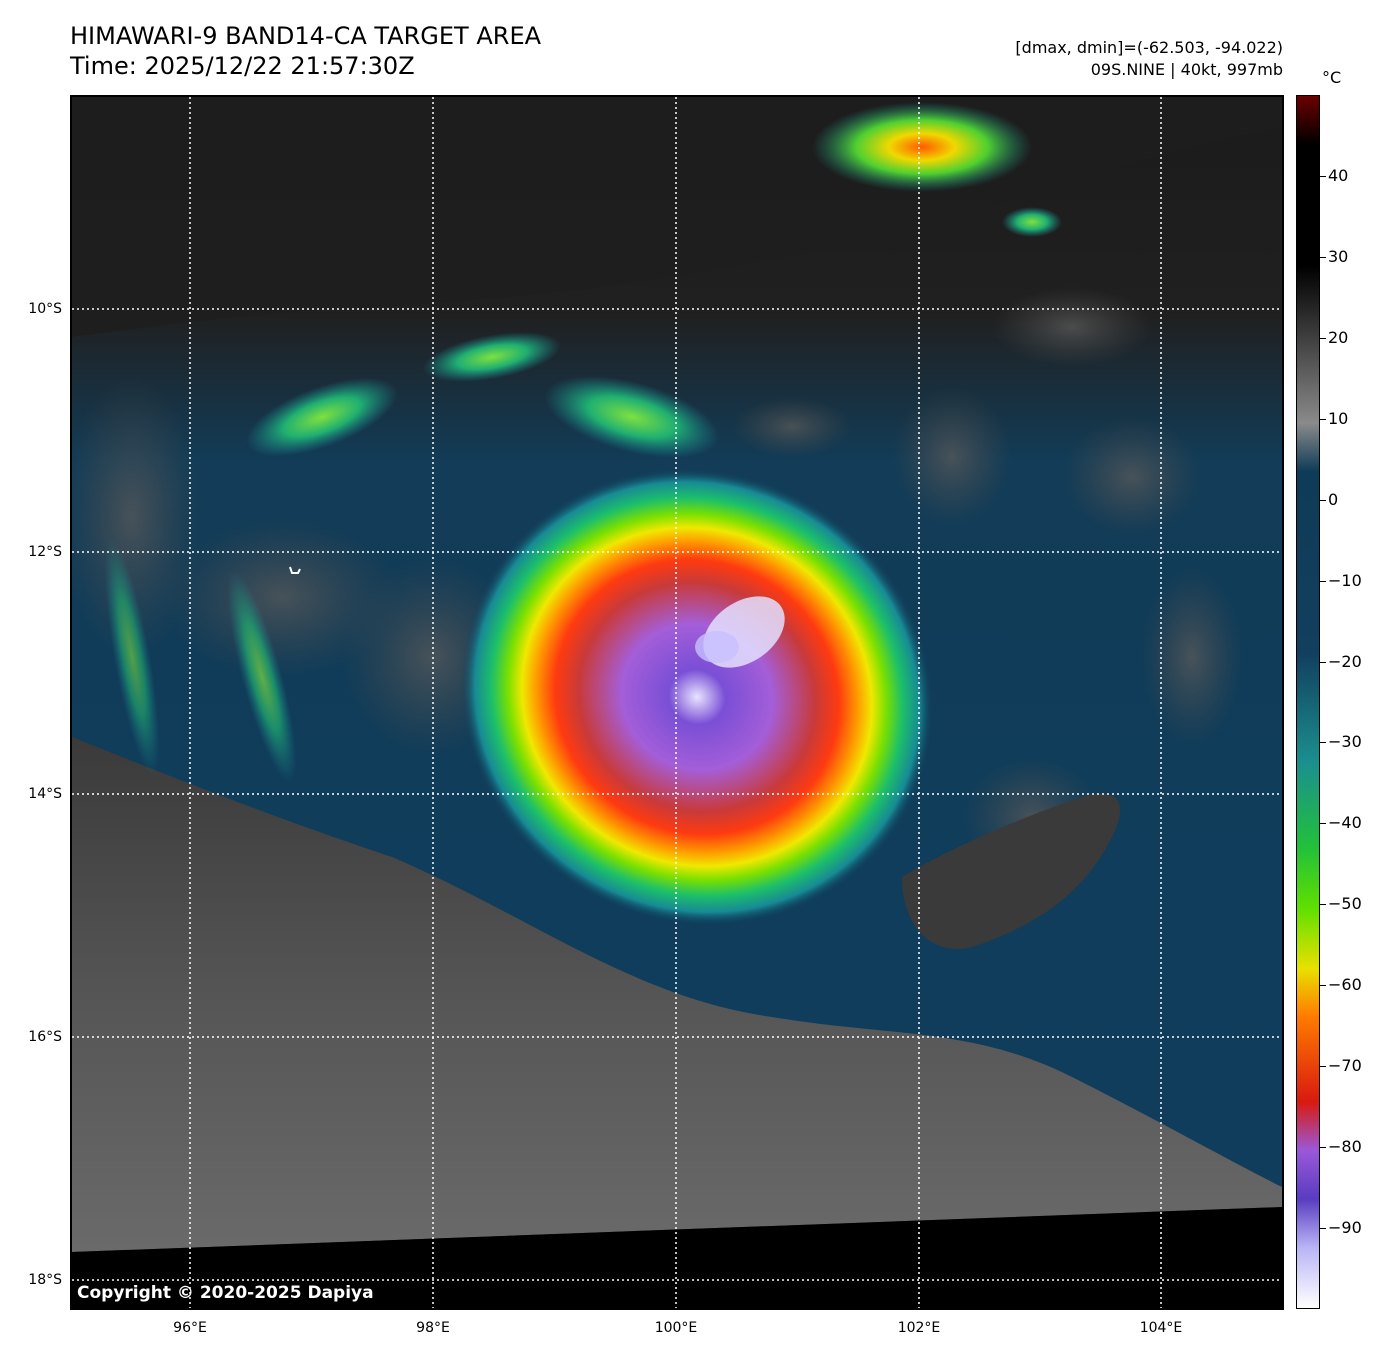 This screenshot has width=1388, height=1359. Describe the element at coordinates (1345, 903) in the screenshot. I see `colorbar-tick-label: −50` at that location.